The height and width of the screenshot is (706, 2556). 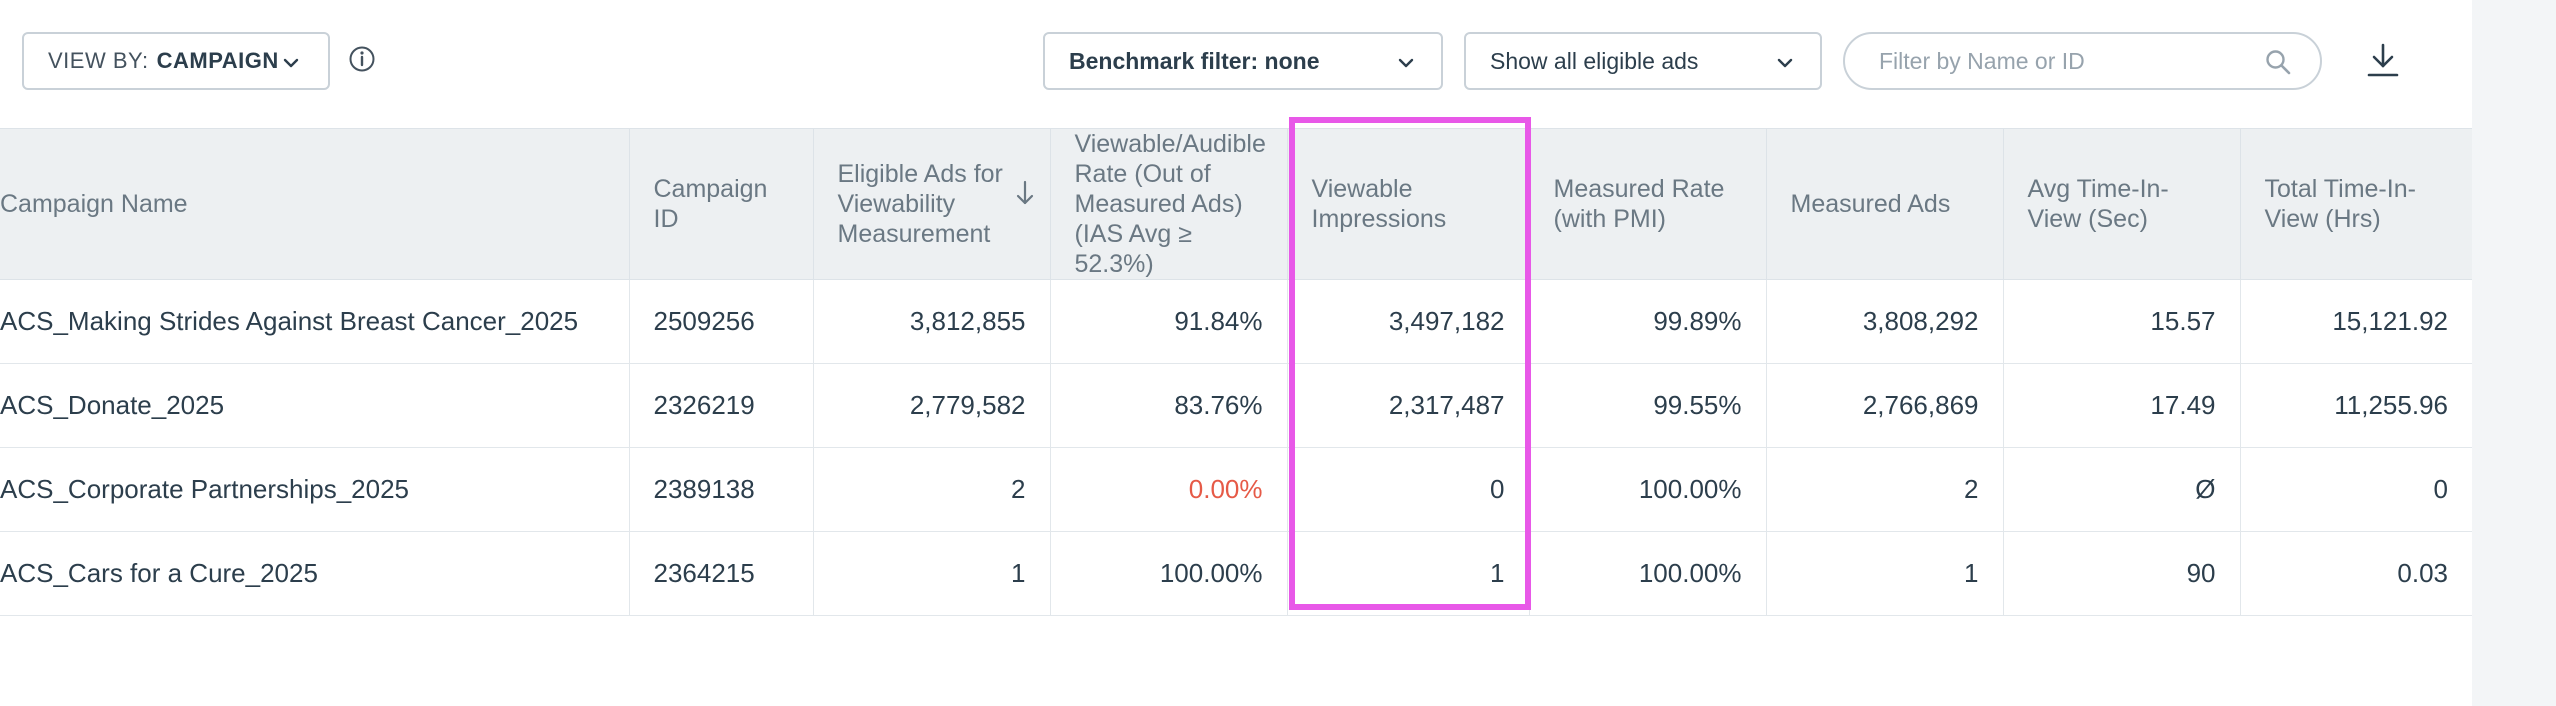 I want to click on search-input, so click(x=2069, y=61).